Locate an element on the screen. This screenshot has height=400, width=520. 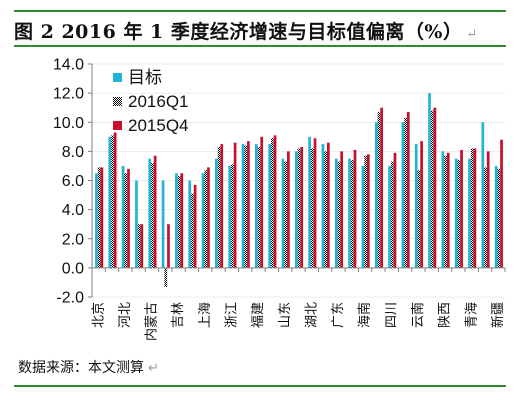
bar-q4_2015-重庆 is located at coordinates (381, 187).